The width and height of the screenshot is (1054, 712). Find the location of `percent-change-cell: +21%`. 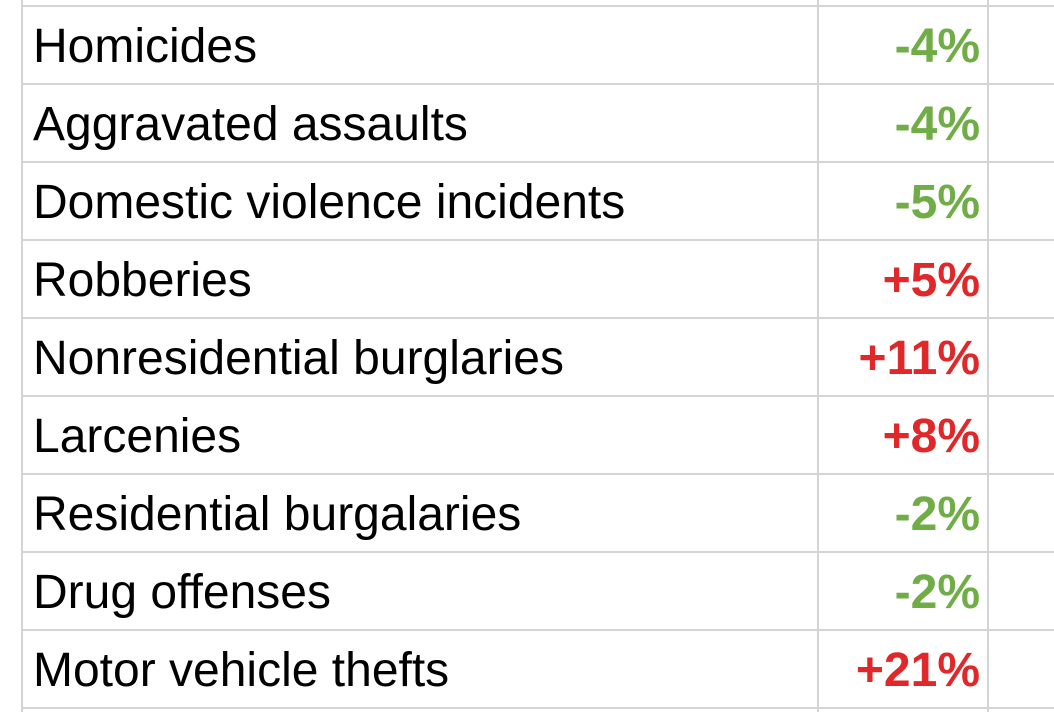

percent-change-cell: +21% is located at coordinates (917, 670).